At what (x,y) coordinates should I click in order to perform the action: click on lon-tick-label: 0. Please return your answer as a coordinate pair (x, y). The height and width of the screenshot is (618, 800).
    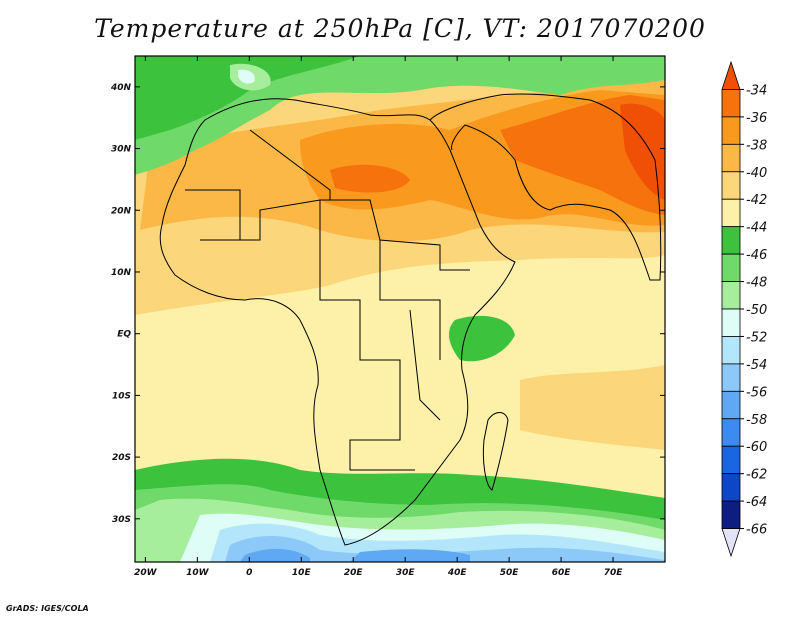
    Looking at the image, I should click on (249, 573).